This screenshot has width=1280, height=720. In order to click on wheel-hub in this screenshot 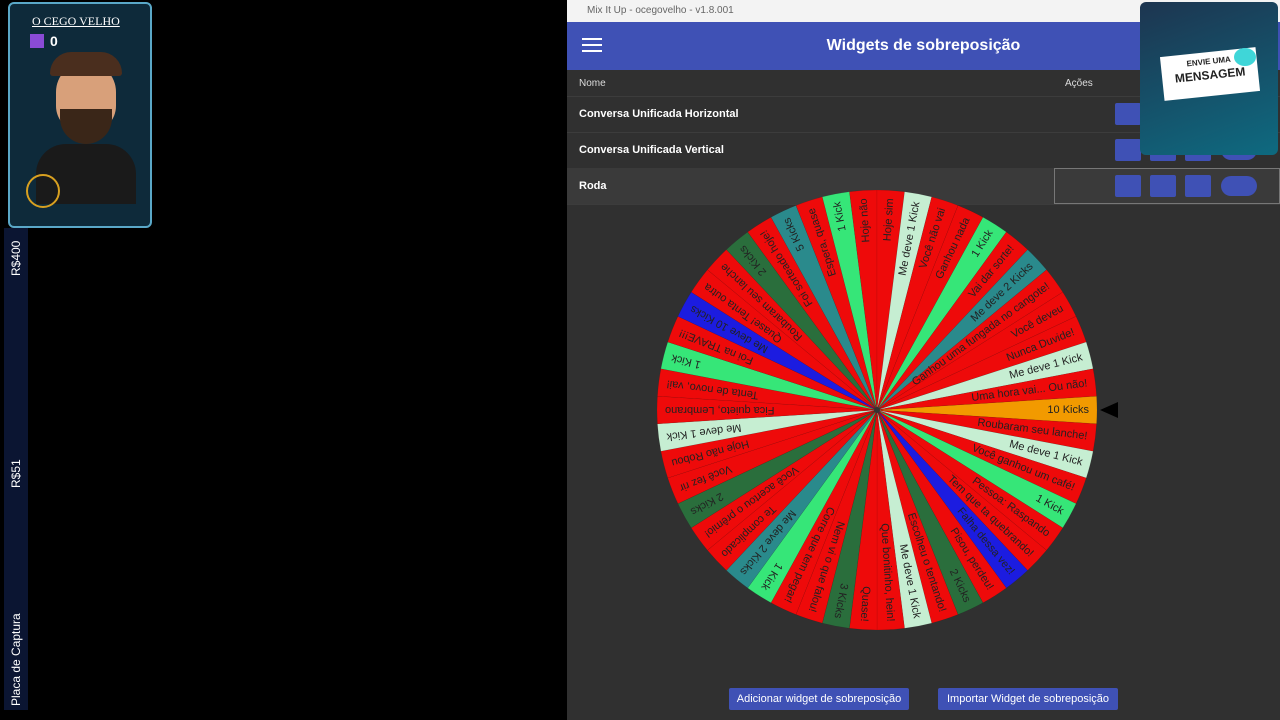, I will do `click(877, 410)`.